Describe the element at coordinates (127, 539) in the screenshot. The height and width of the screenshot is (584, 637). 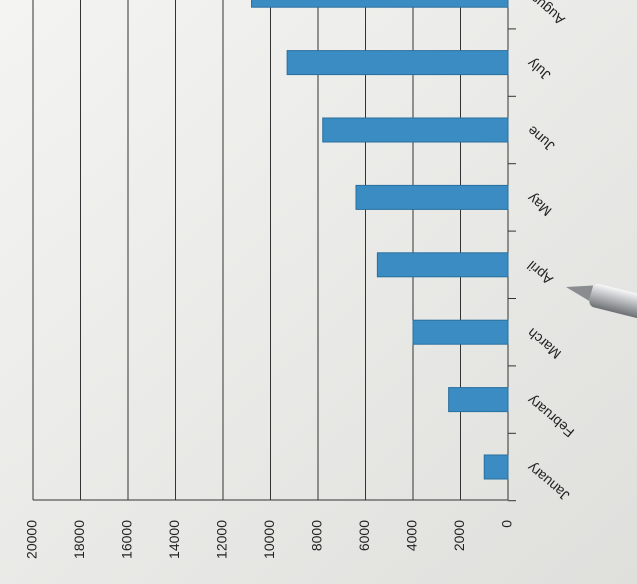
I see `x-tick-label: 16000` at that location.